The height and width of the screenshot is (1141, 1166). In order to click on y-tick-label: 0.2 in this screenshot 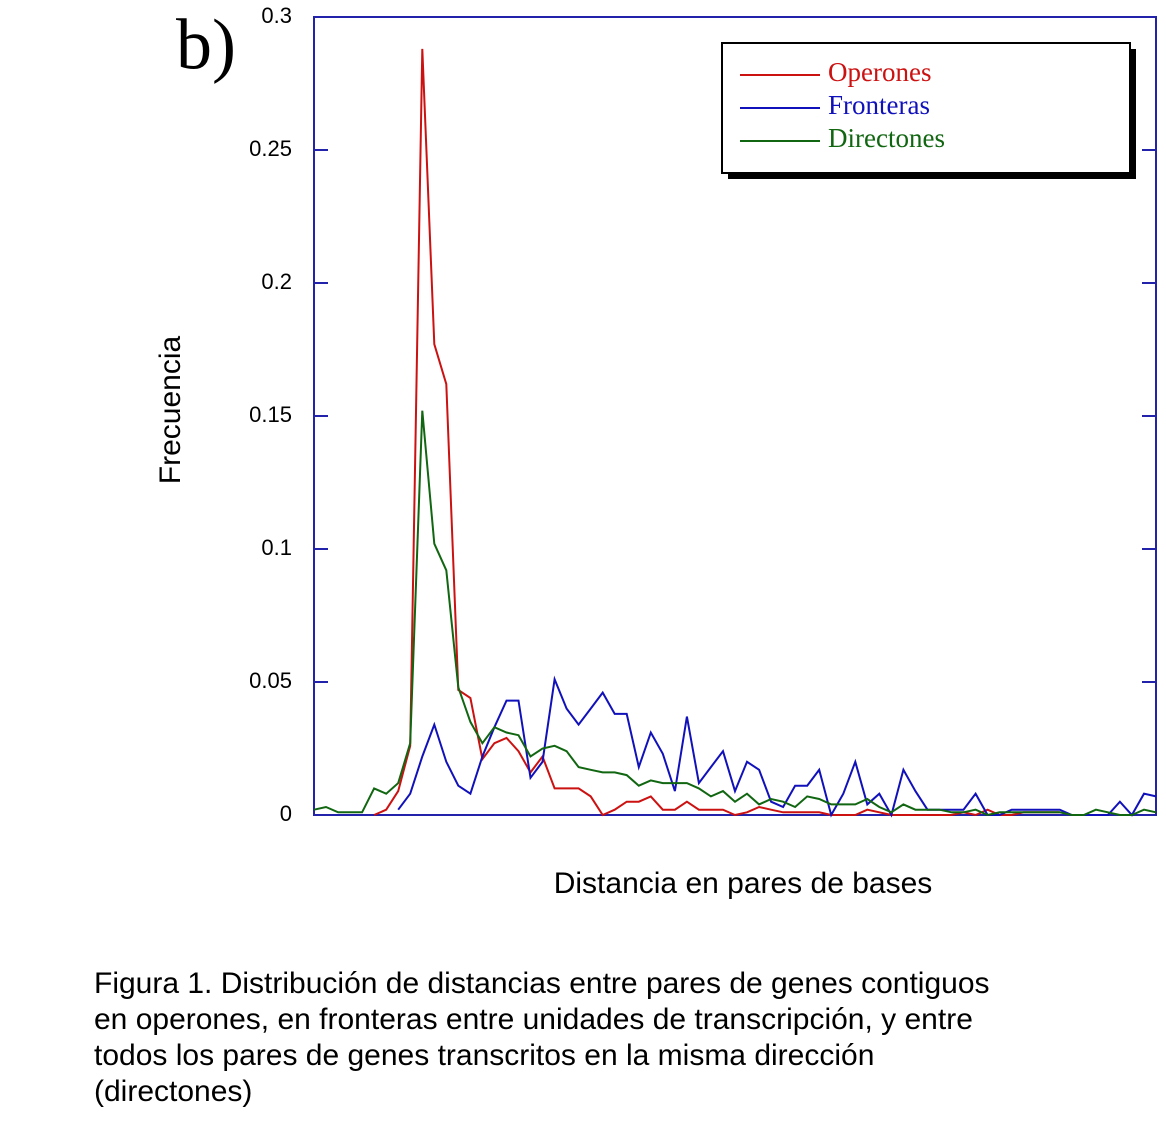, I will do `click(276, 281)`.